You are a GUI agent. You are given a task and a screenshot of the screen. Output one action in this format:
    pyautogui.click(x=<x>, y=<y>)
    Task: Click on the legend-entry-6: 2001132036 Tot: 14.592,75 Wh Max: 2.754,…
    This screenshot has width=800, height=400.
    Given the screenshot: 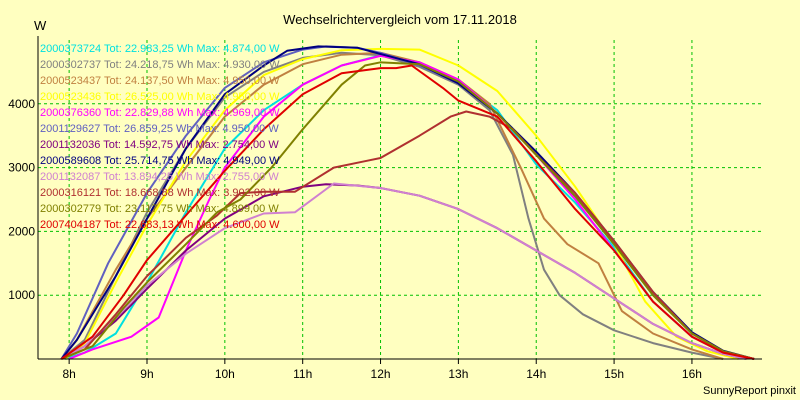 What is the action you would take?
    pyautogui.click(x=159, y=145)
    